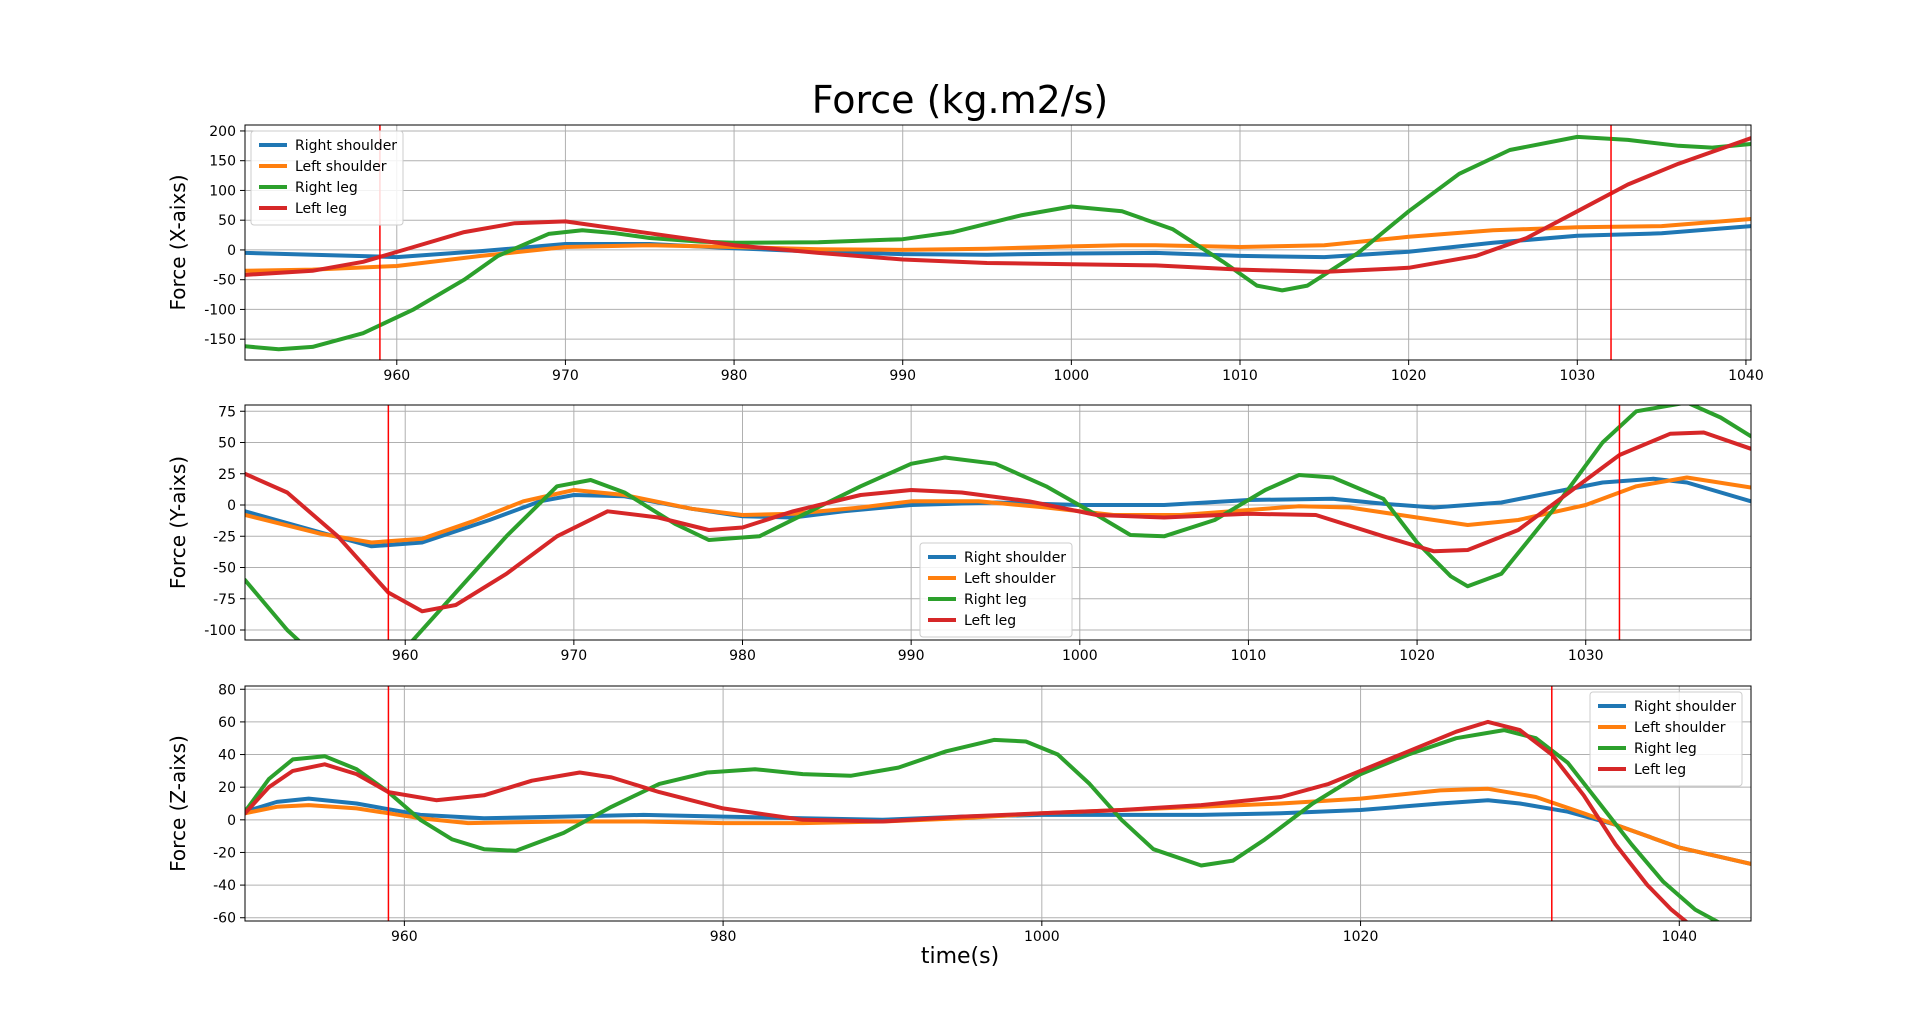  I want to click on y-tick-label: 25, so click(227, 475).